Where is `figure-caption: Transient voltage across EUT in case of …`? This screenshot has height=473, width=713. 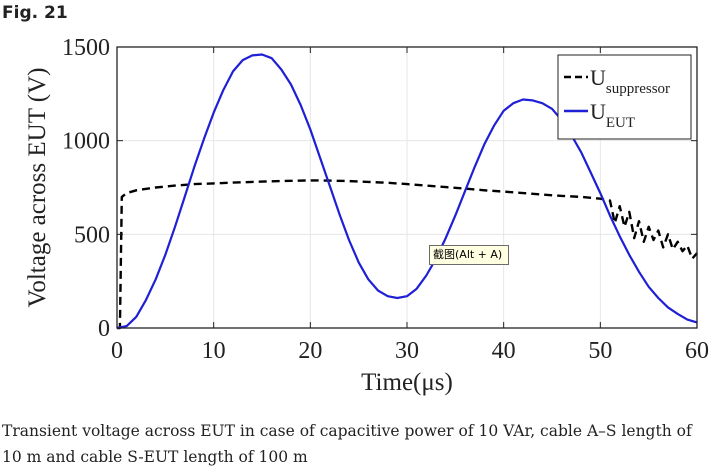 figure-caption: Transient voltage across EUT in case of … is located at coordinates (347, 444).